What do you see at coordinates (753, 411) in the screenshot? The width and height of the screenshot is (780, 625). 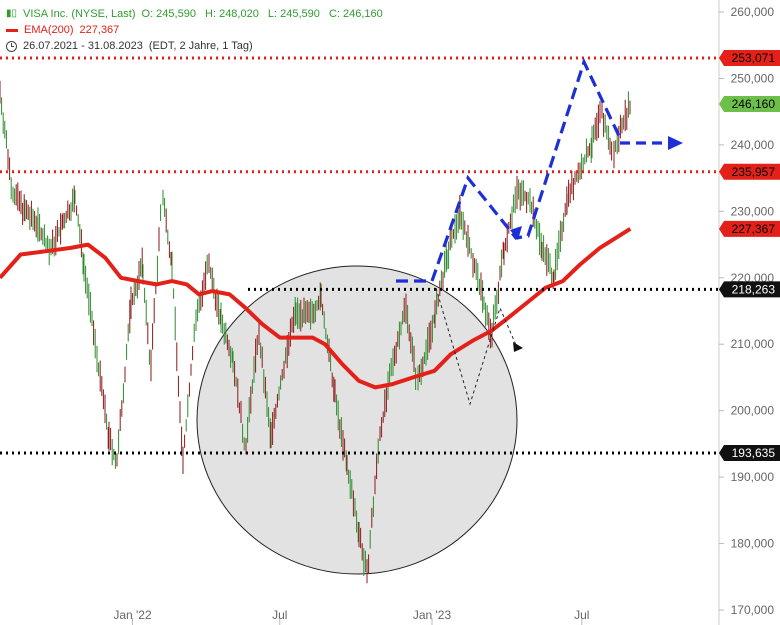 I see `y-tick-label: 200,000` at bounding box center [753, 411].